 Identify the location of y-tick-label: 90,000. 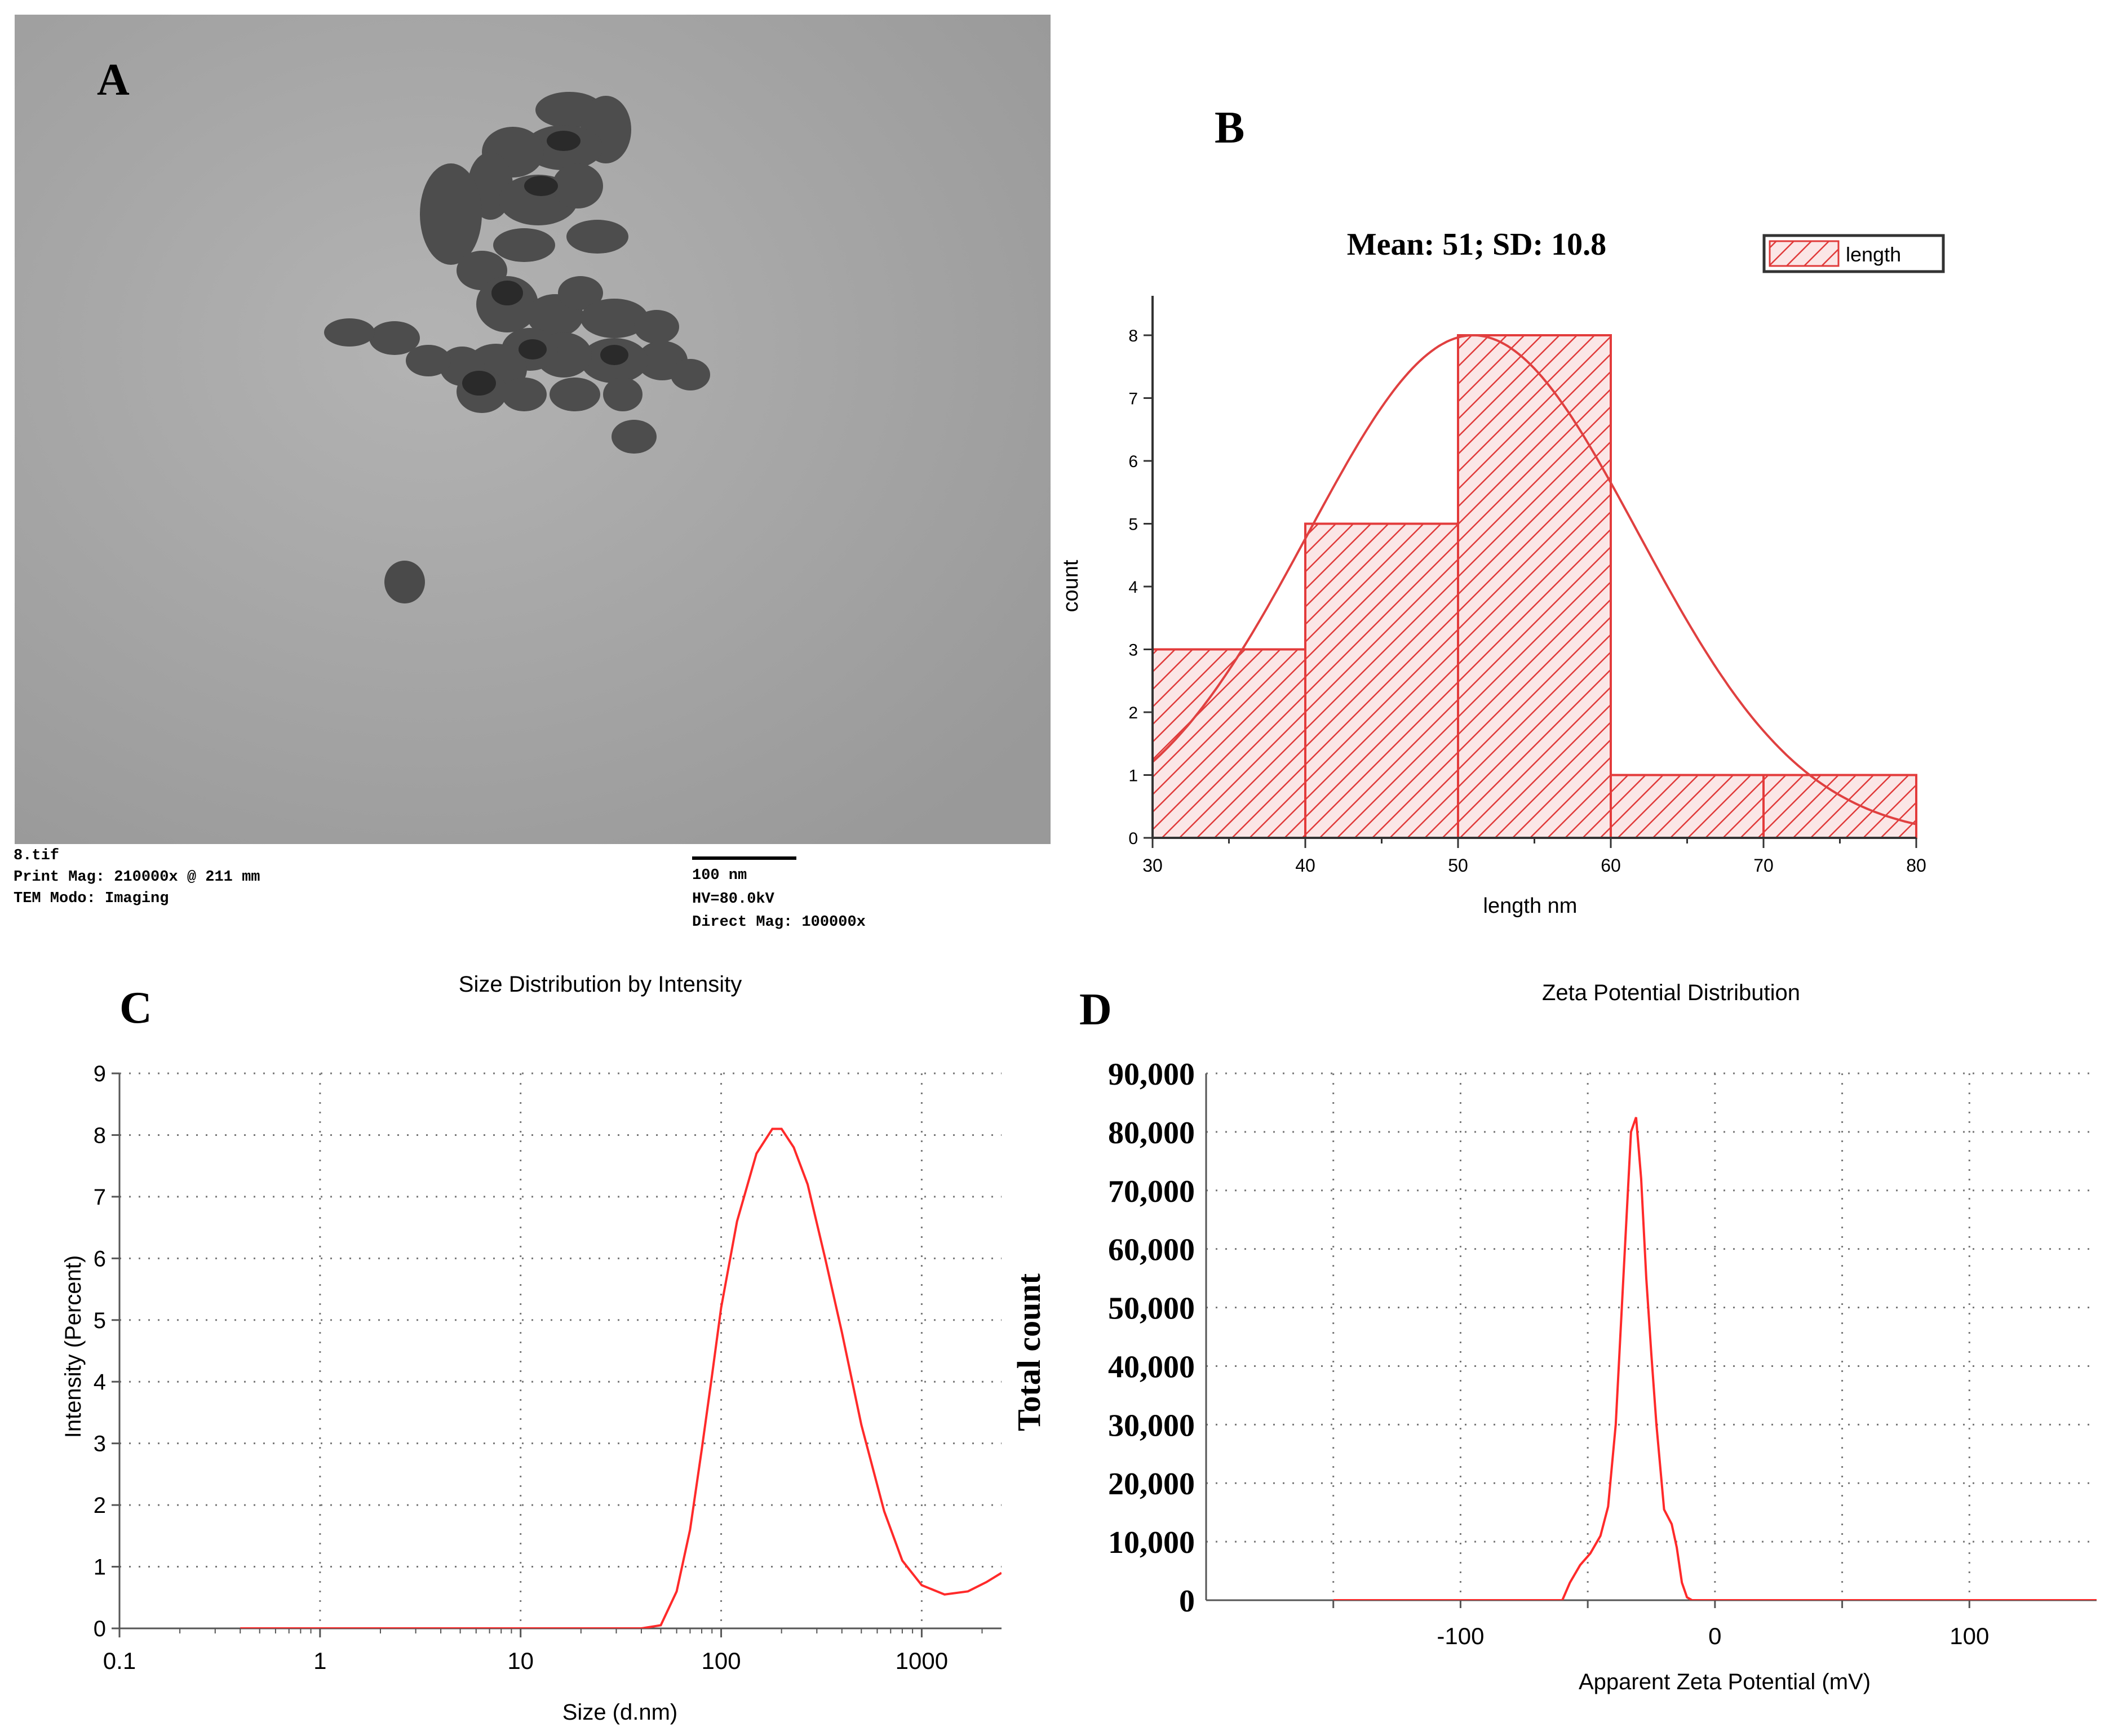
(1151, 1074).